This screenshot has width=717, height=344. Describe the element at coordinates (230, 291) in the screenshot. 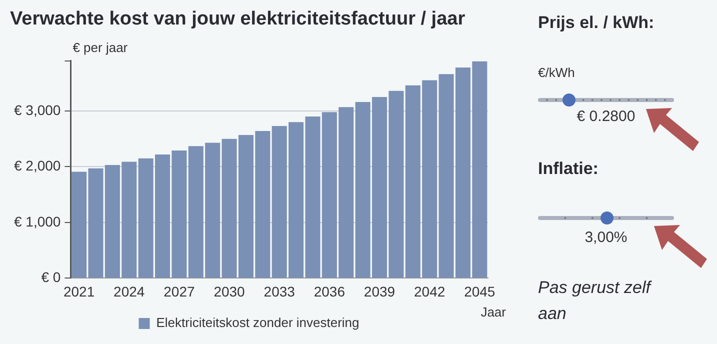

I see `x-tick-label: 2030` at that location.